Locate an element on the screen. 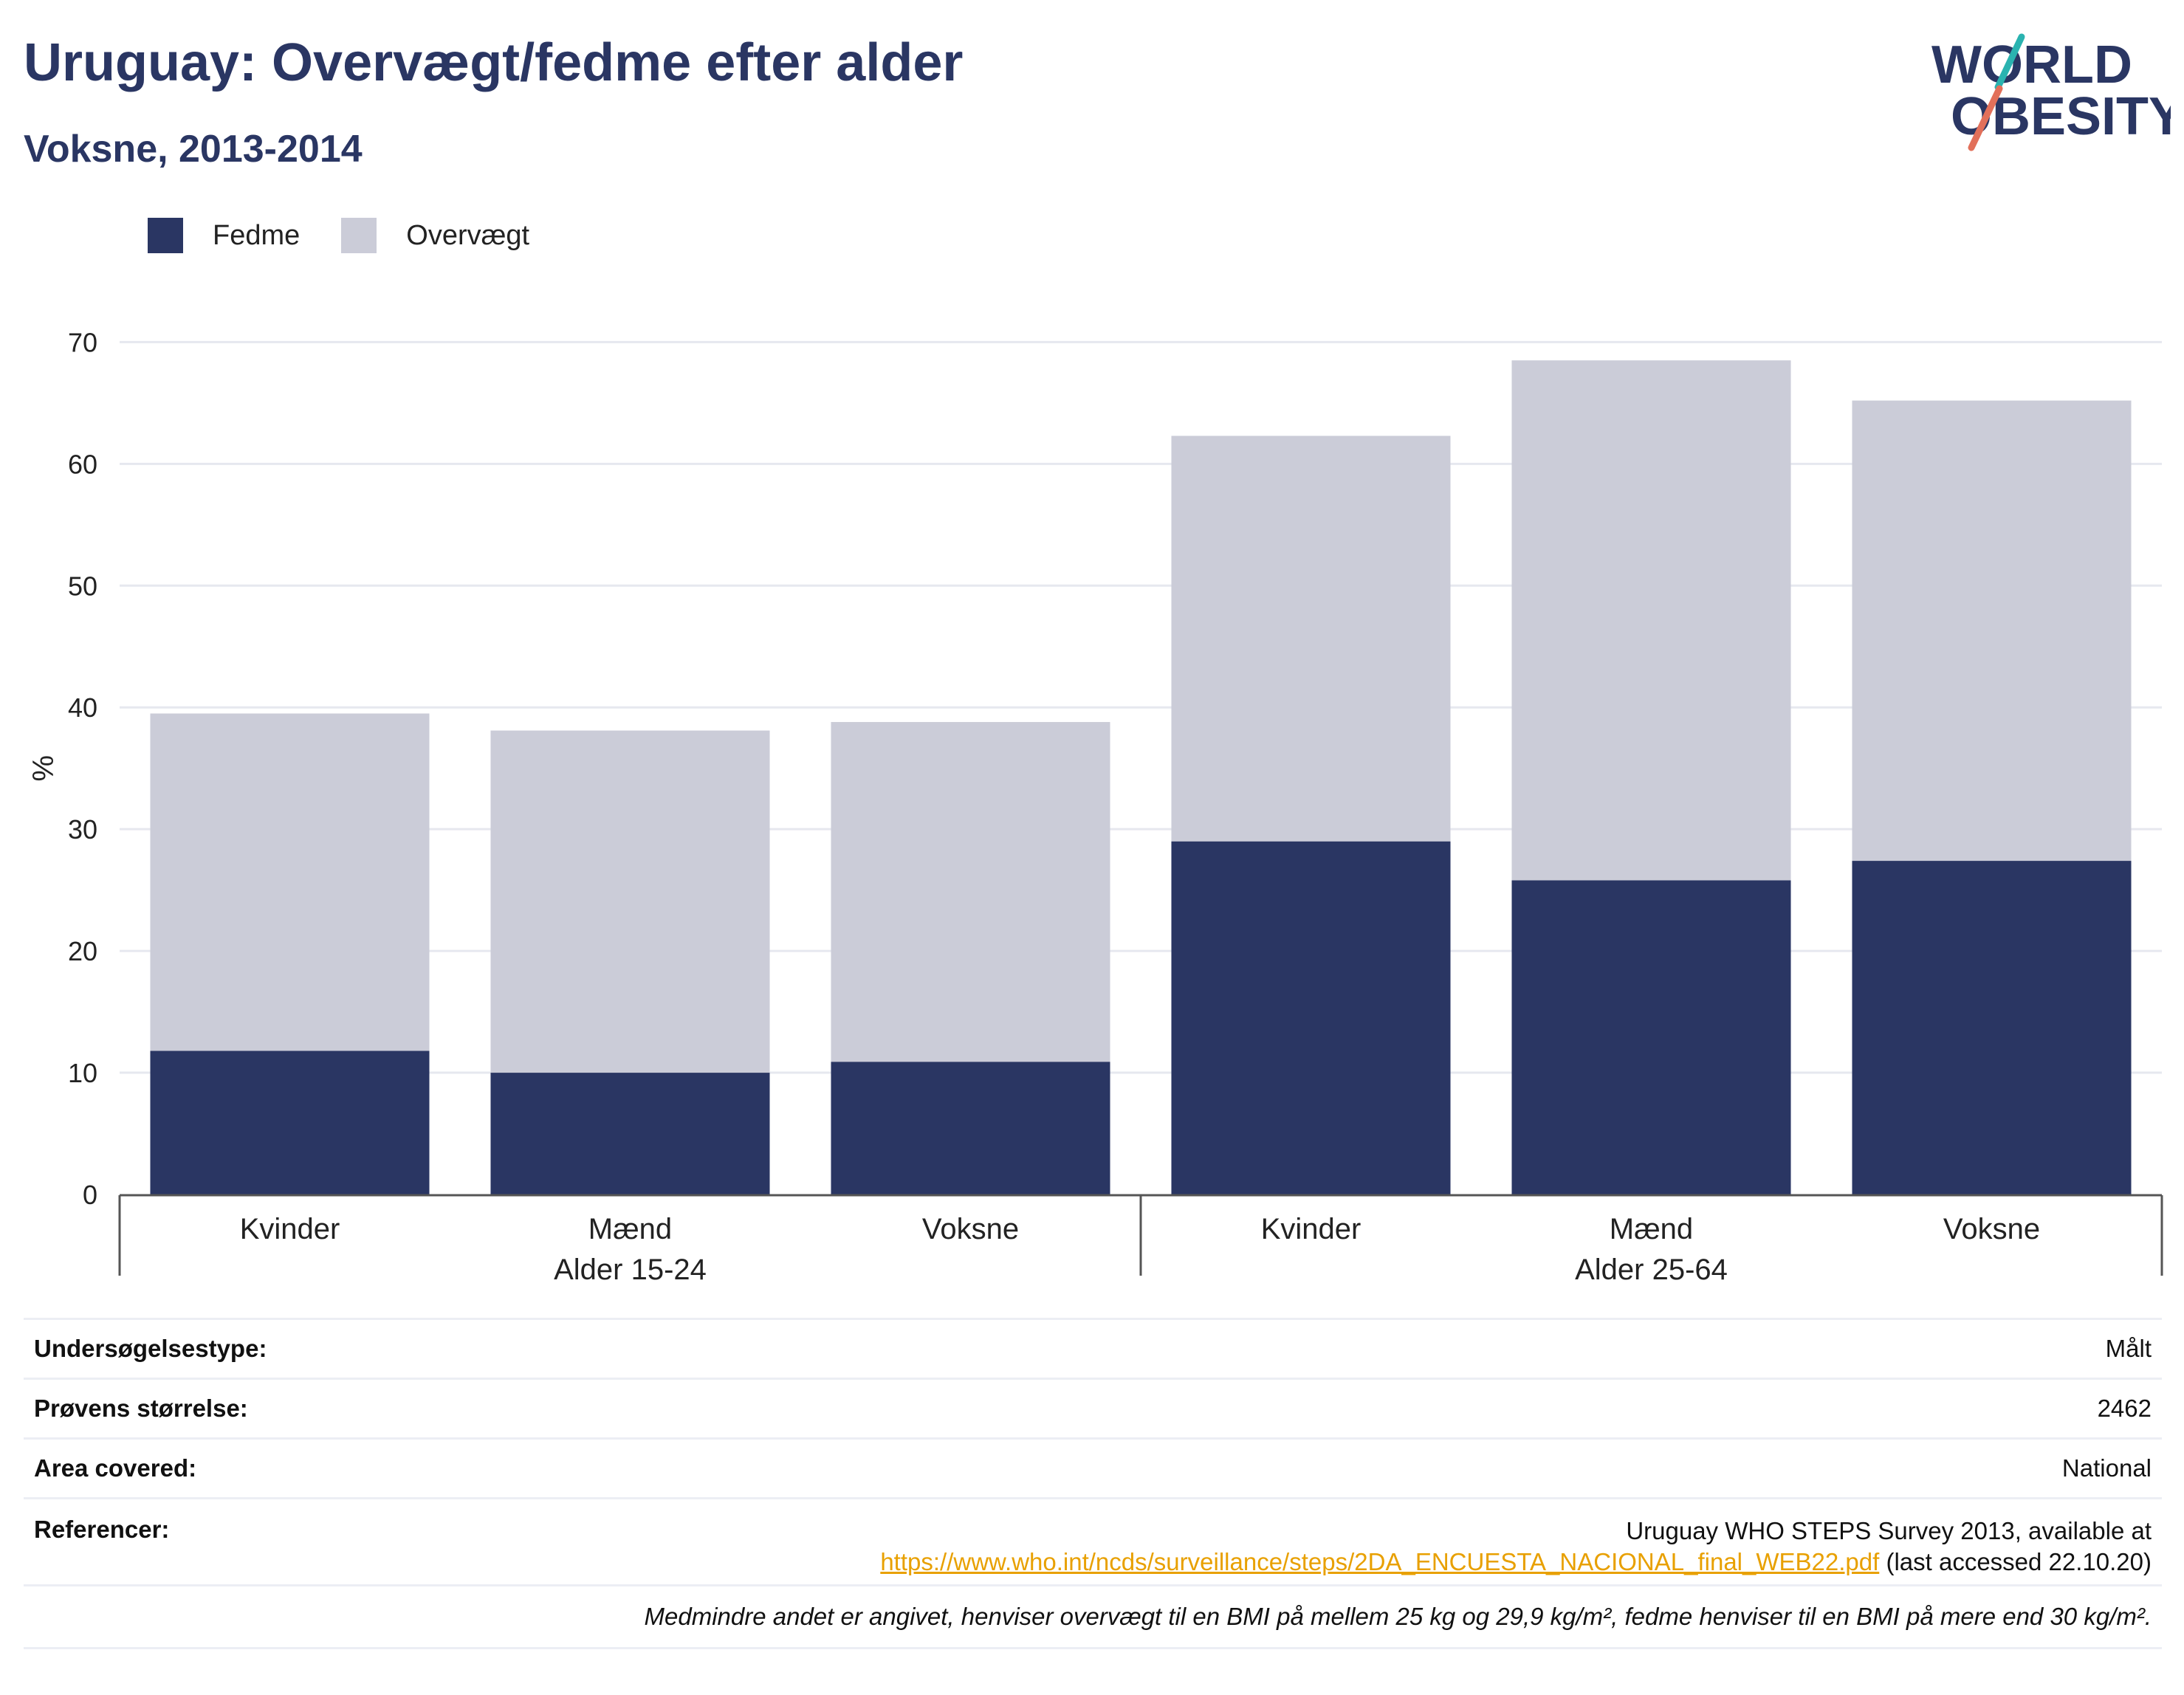  meta-key-area: Area covered: is located at coordinates (116, 1468).